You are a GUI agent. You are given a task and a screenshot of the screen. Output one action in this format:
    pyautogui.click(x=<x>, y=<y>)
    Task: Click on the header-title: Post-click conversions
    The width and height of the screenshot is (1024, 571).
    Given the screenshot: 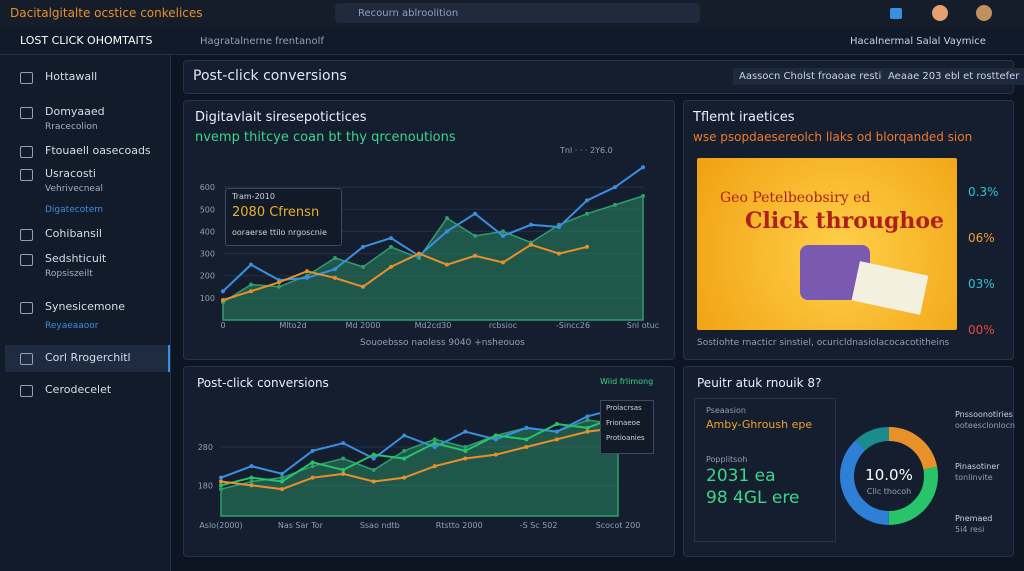 What is the action you would take?
    pyautogui.click(x=270, y=76)
    